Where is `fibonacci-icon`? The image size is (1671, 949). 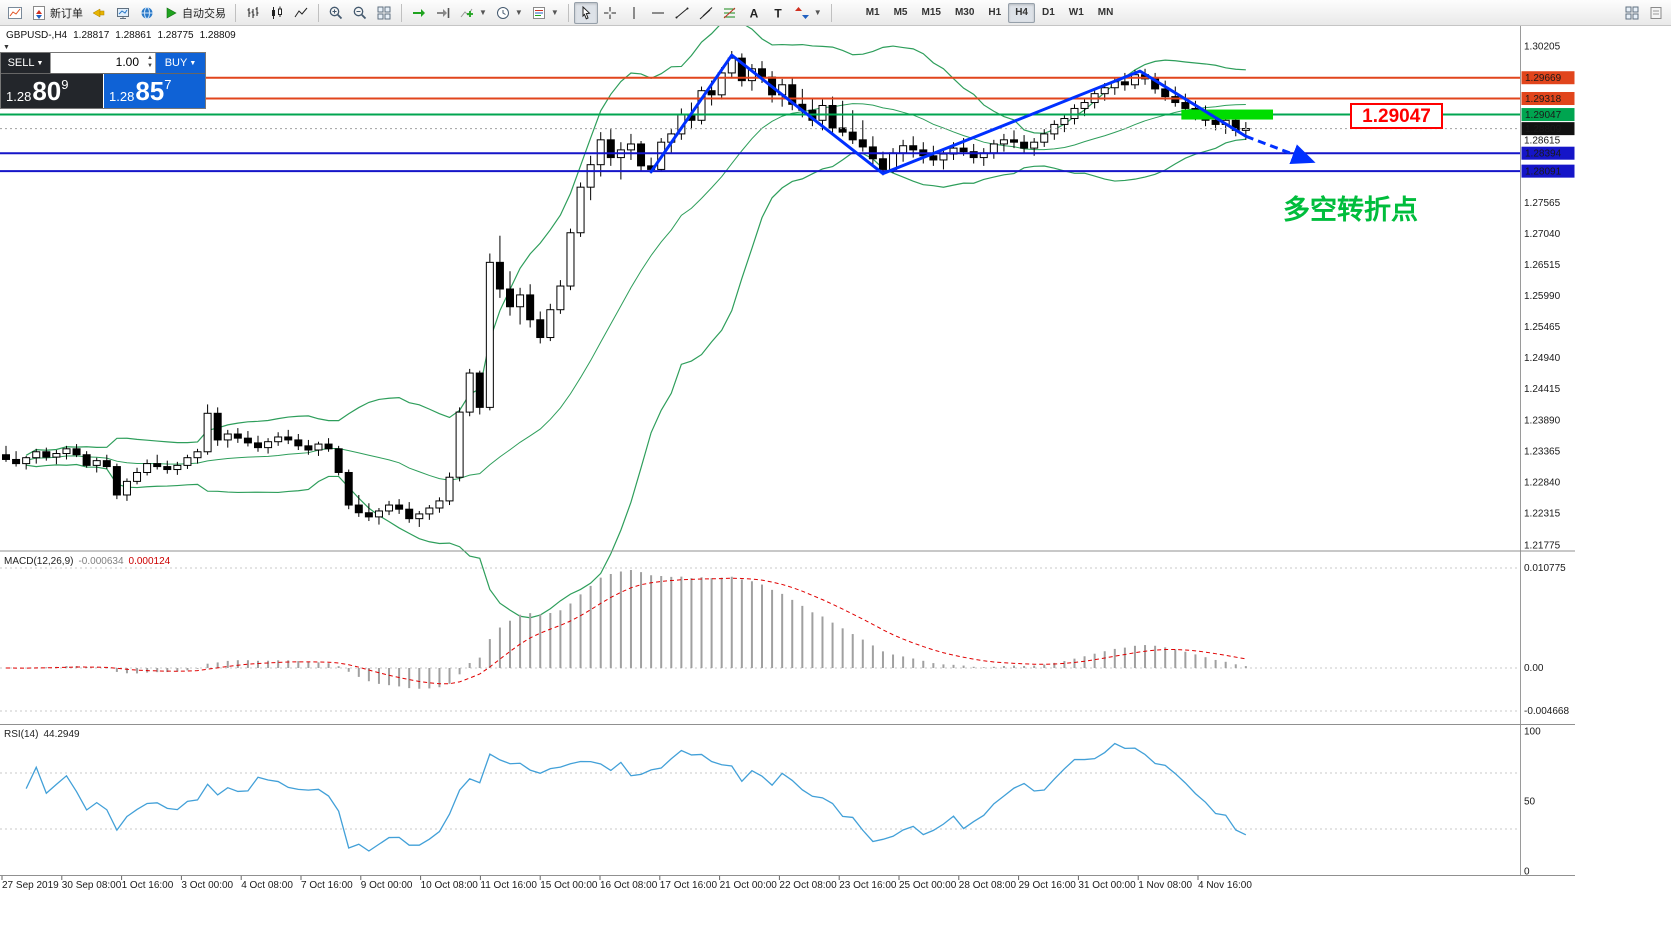
fibonacci-icon is located at coordinates (730, 13).